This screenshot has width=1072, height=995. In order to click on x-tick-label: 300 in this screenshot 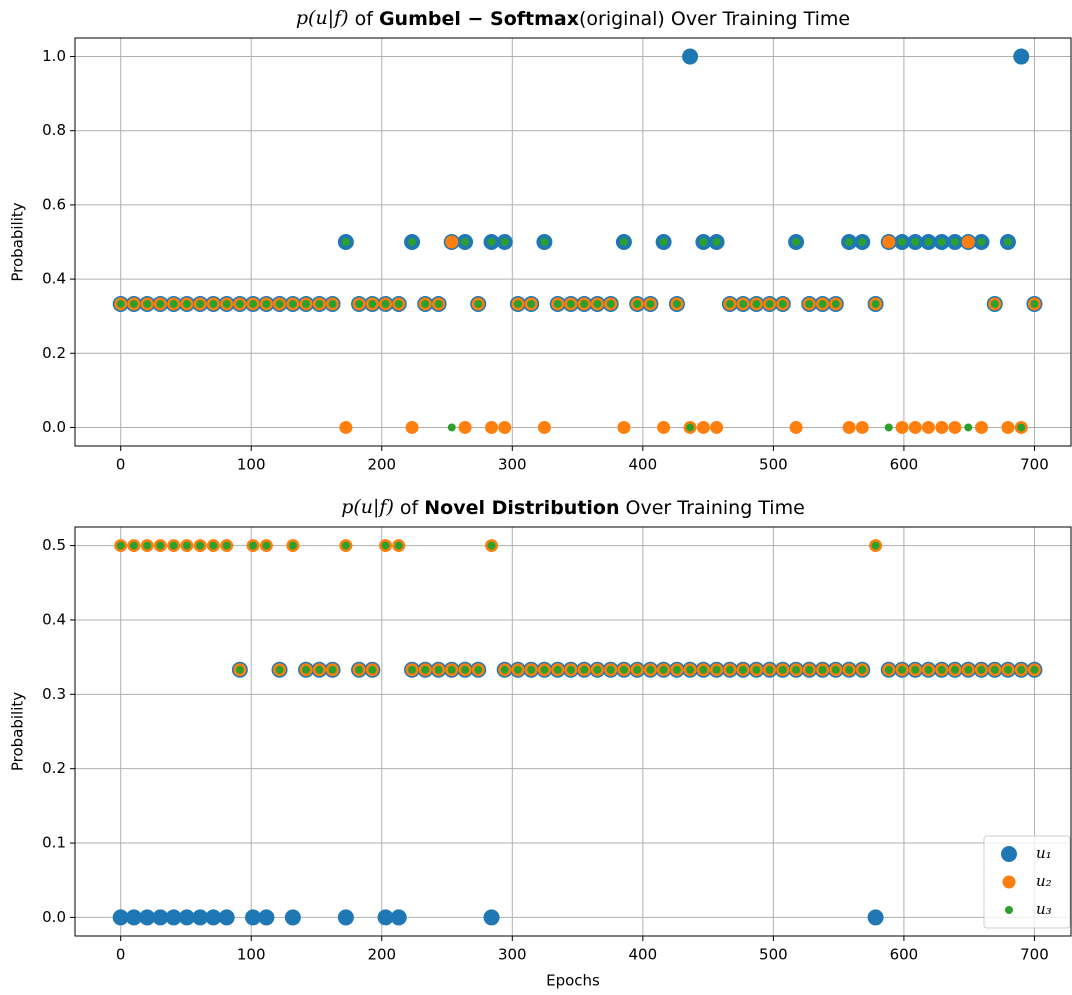, I will do `click(512, 955)`.